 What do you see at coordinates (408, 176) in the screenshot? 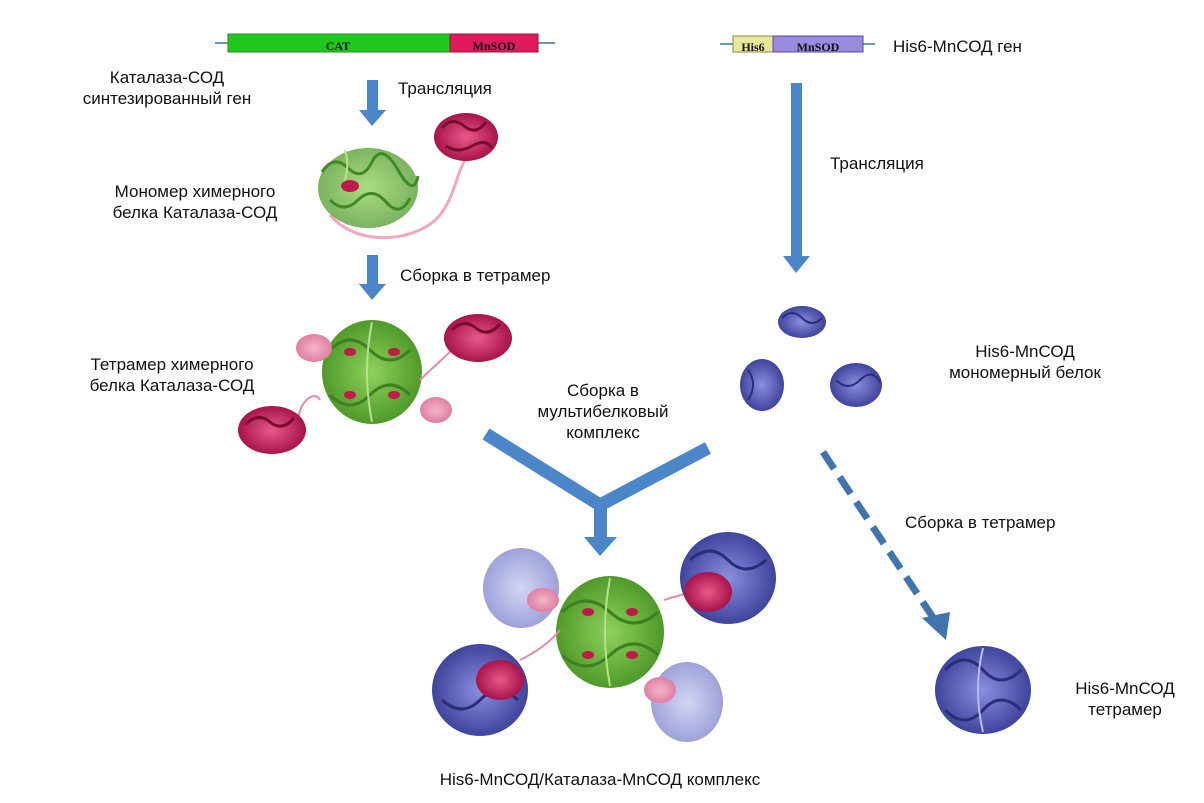
I see `chimeric-monomer-structure` at bounding box center [408, 176].